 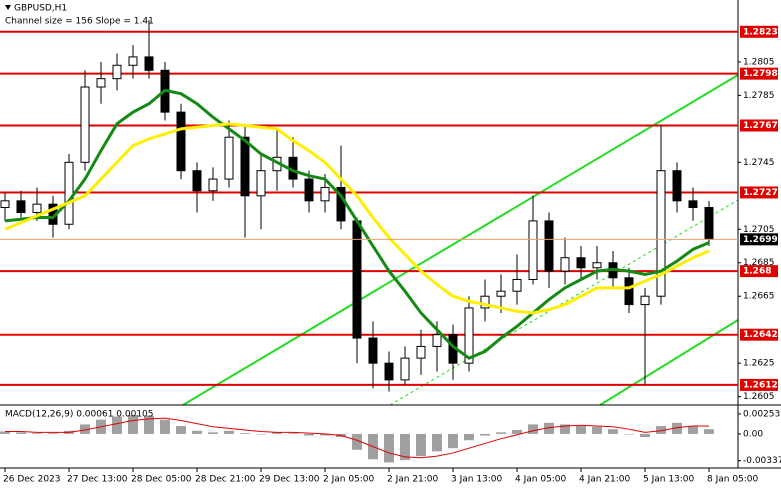 I want to click on x-tick-label: 4 Jan 05:00, so click(x=541, y=480).